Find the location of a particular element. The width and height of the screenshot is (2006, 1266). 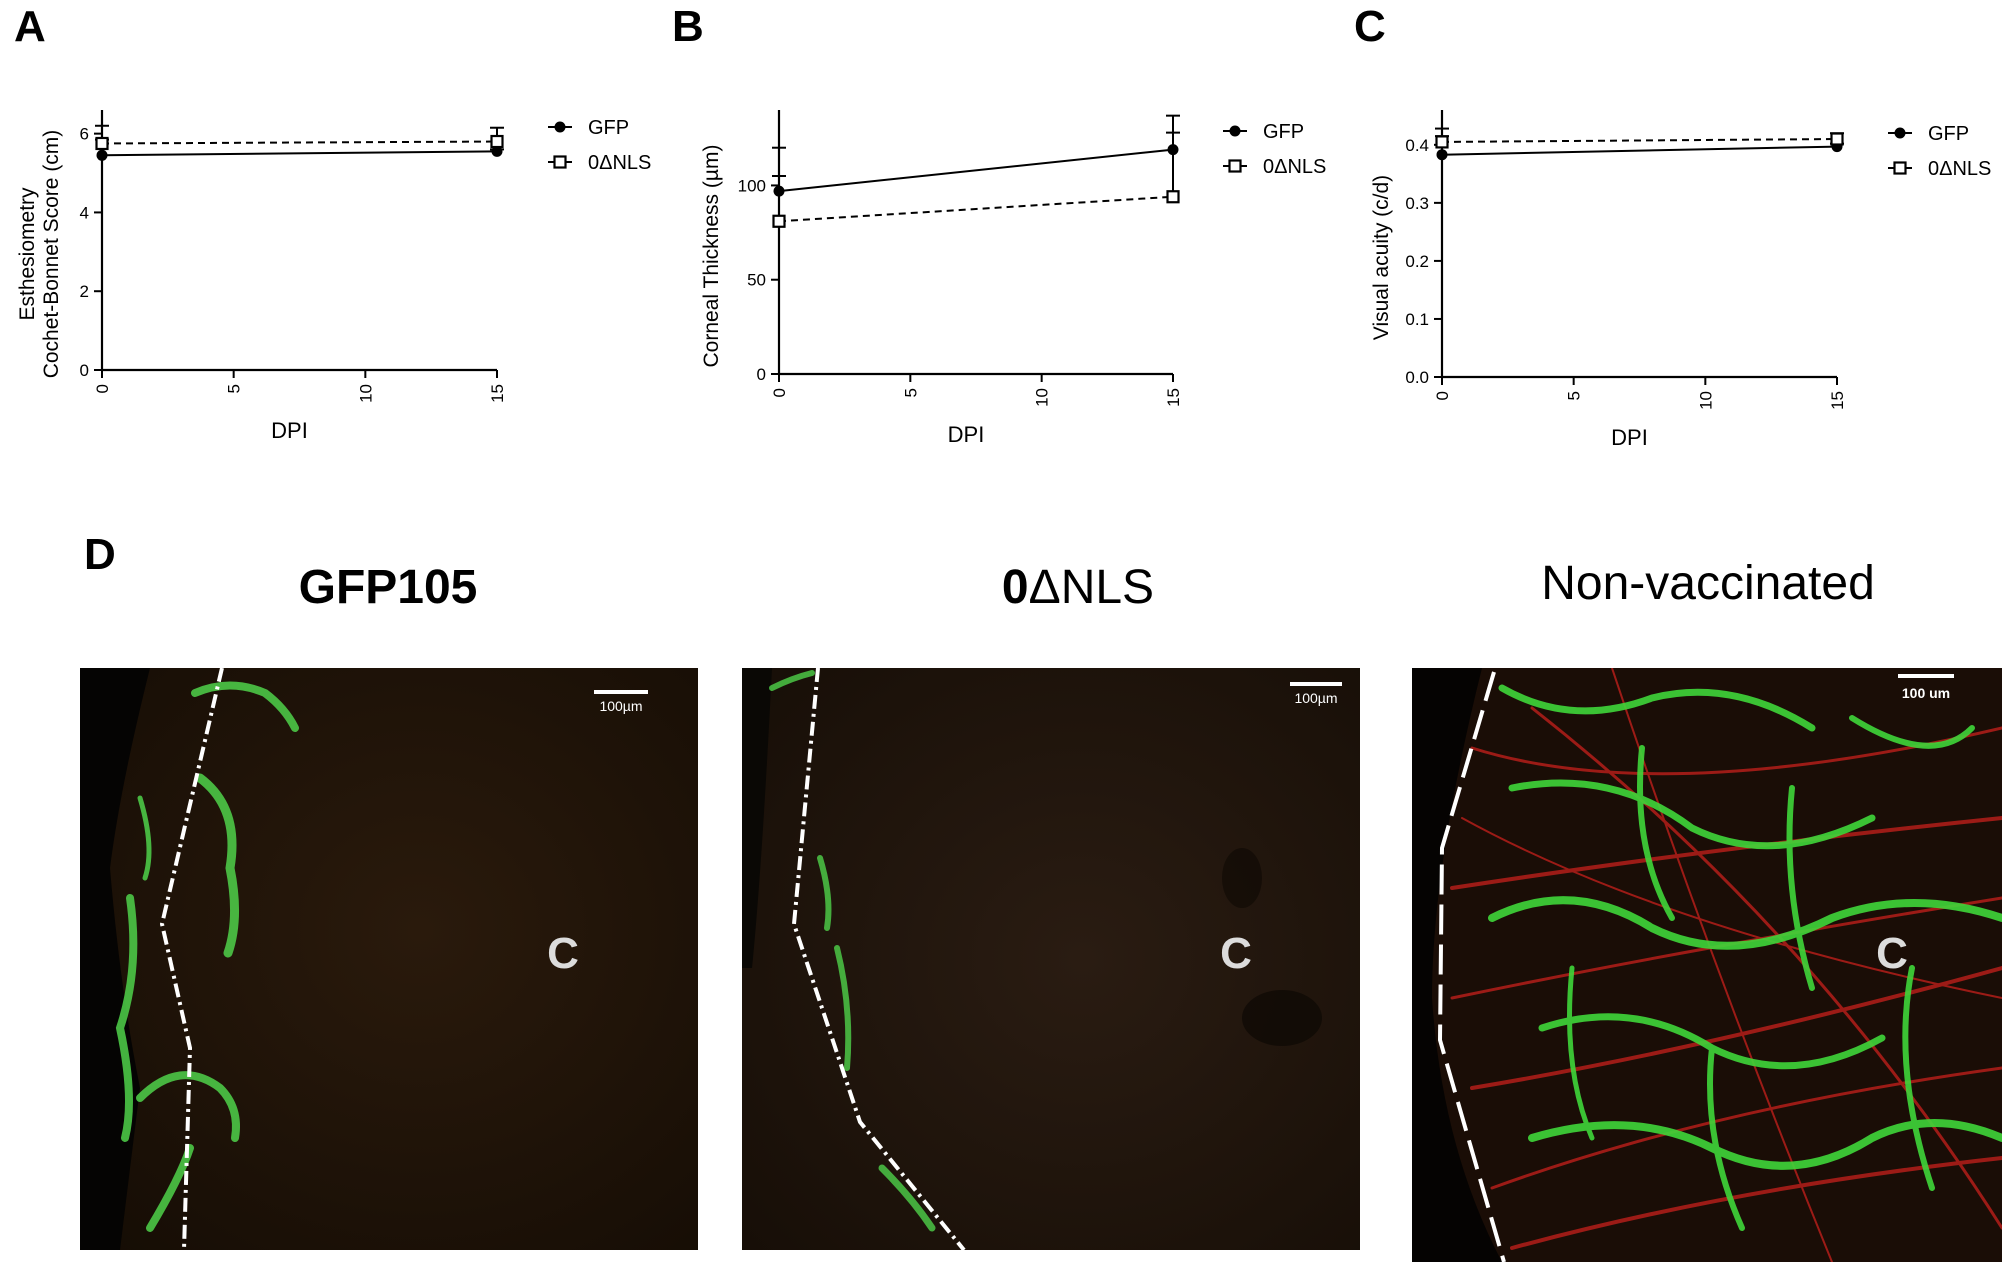

chart-c-y-tick-label: 0.0 is located at coordinates (1417, 377).